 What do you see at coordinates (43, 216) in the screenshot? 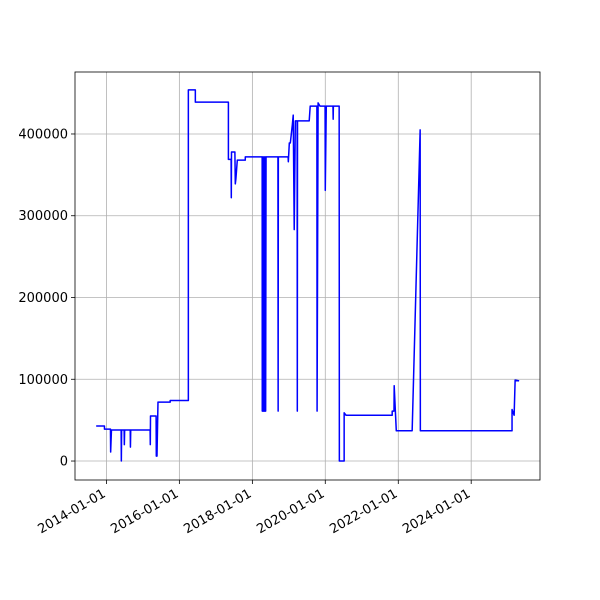
I see `y-tick-label: 300000` at bounding box center [43, 216].